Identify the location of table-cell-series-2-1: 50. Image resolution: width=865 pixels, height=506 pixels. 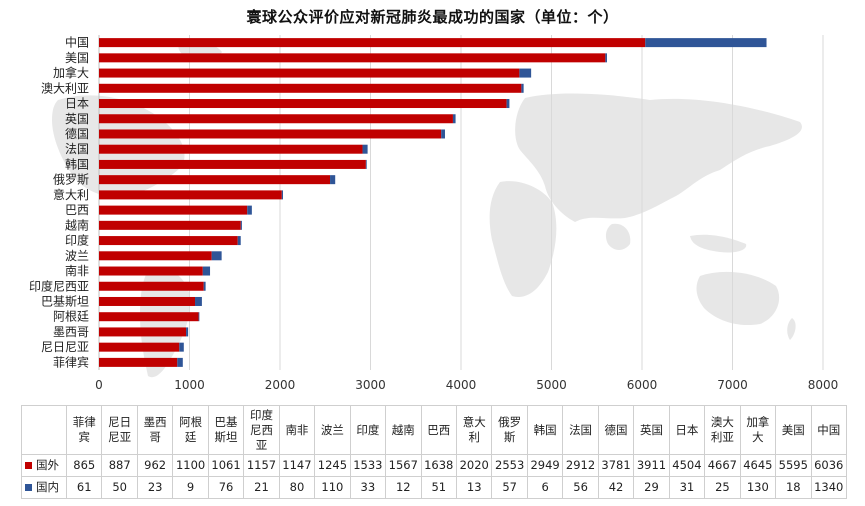
(119, 487).